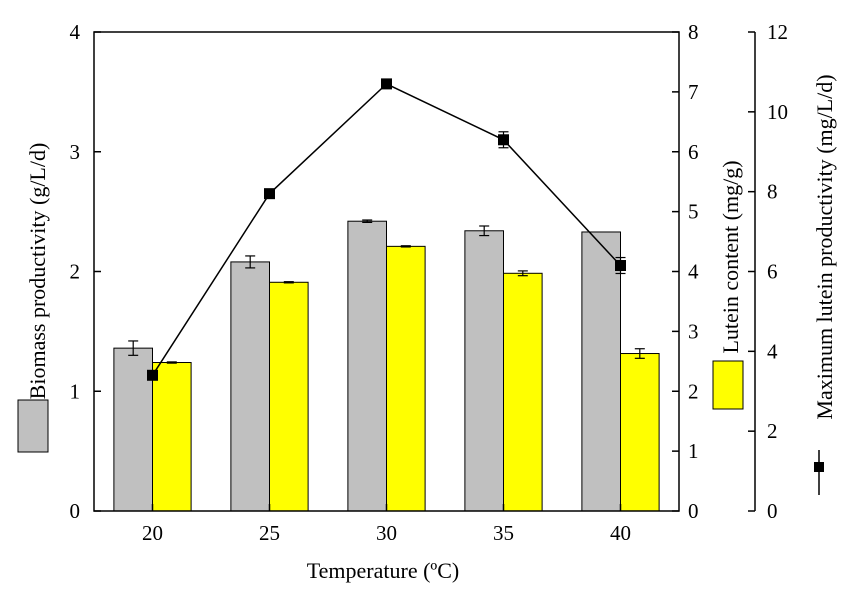  What do you see at coordinates (819, 467) in the screenshot?
I see `legend-line-marker` at bounding box center [819, 467].